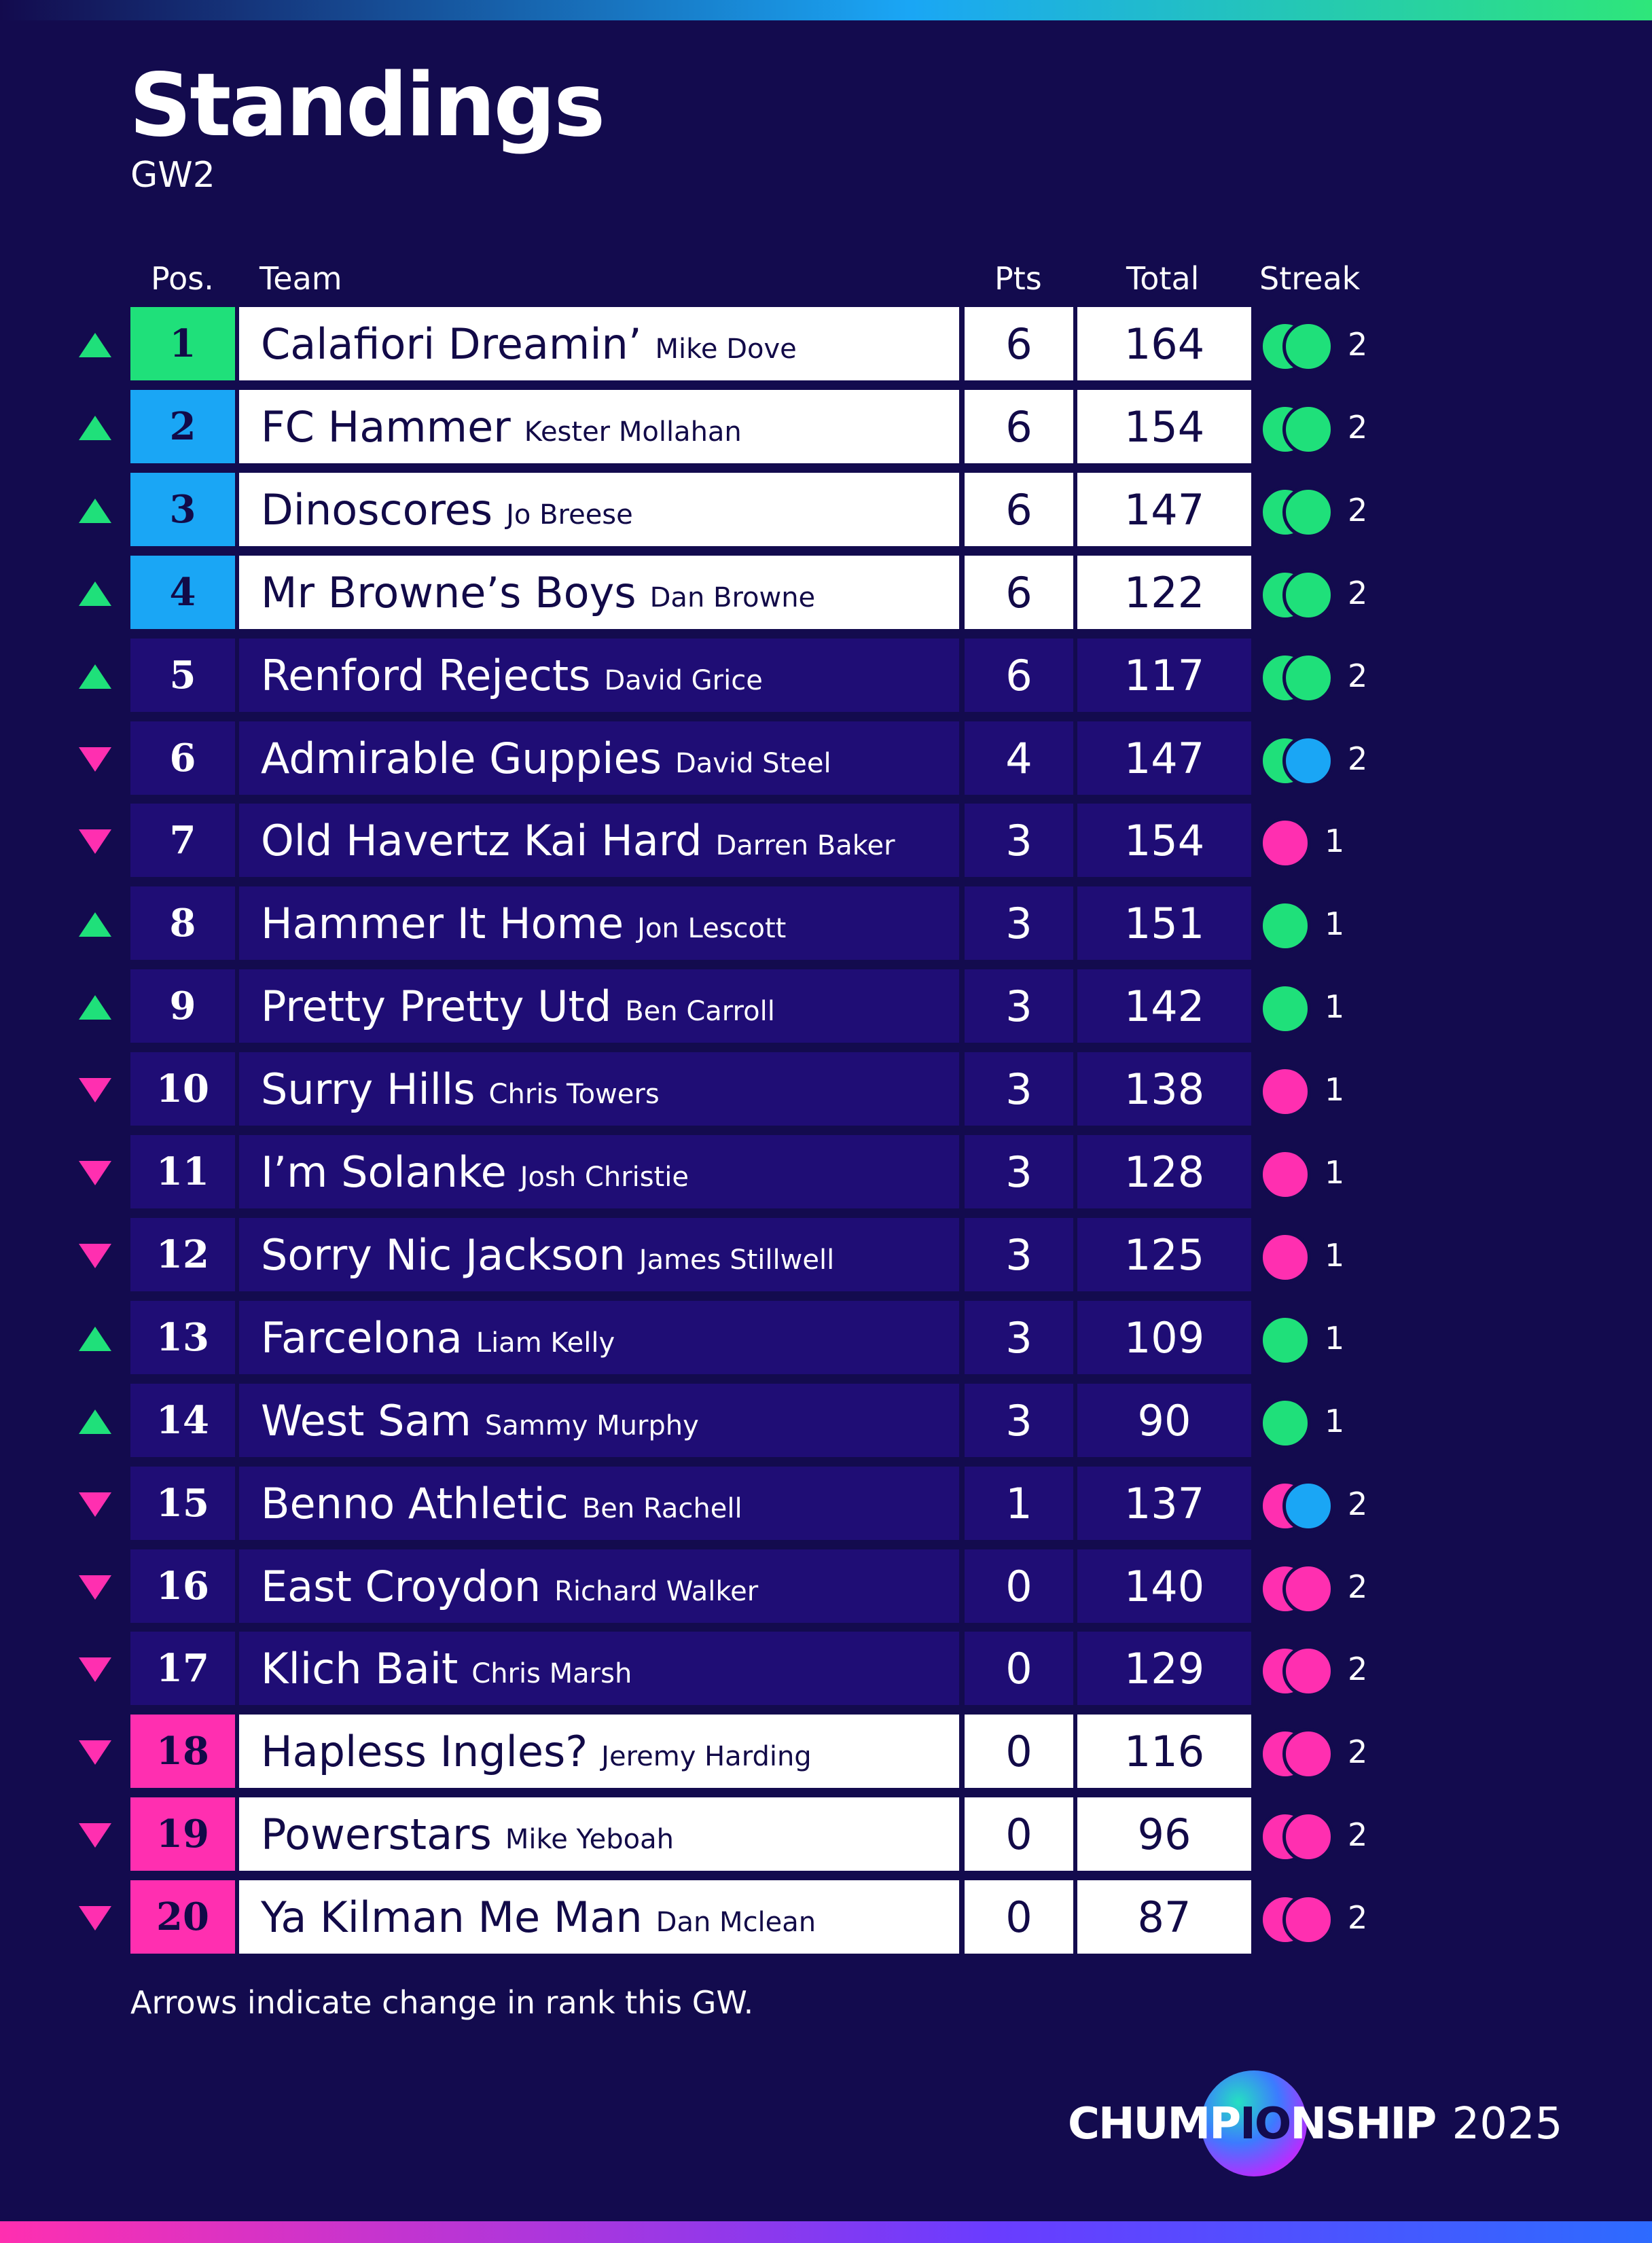 Image resolution: width=1652 pixels, height=2243 pixels. Describe the element at coordinates (183, 1006) in the screenshot. I see `position-cell: 9` at that location.